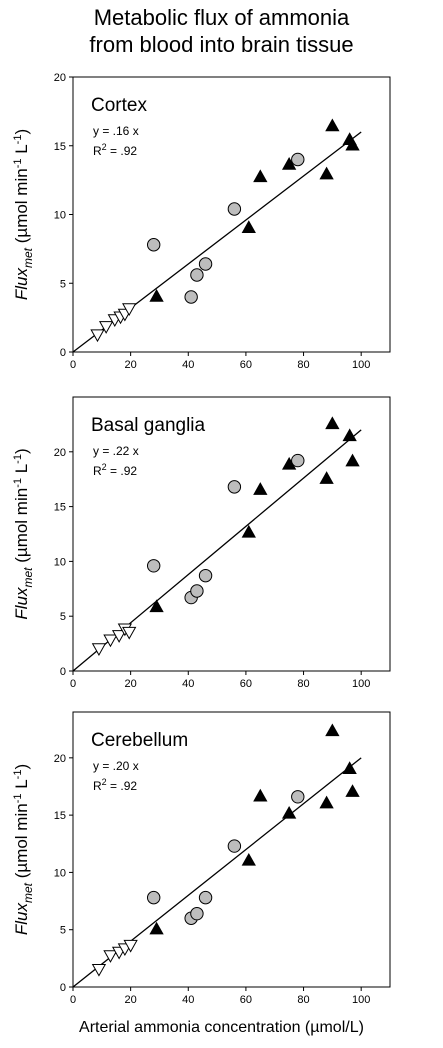  Describe the element at coordinates (221, 44) in the screenshot. I see `chart-title-line-2: from blood into brain tissue` at that location.